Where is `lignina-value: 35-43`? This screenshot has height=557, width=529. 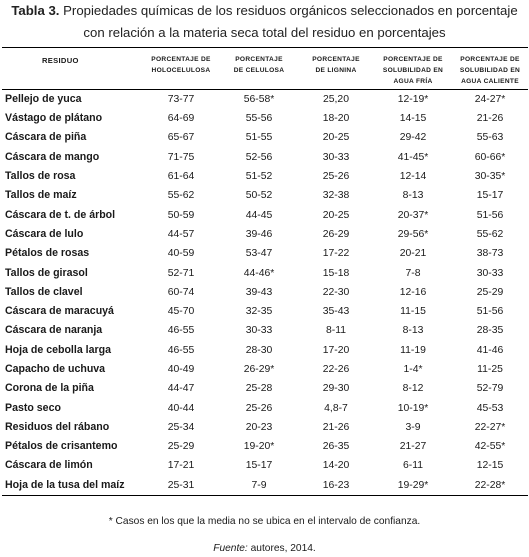
lignina-value: 35-43 is located at coordinates (336, 312).